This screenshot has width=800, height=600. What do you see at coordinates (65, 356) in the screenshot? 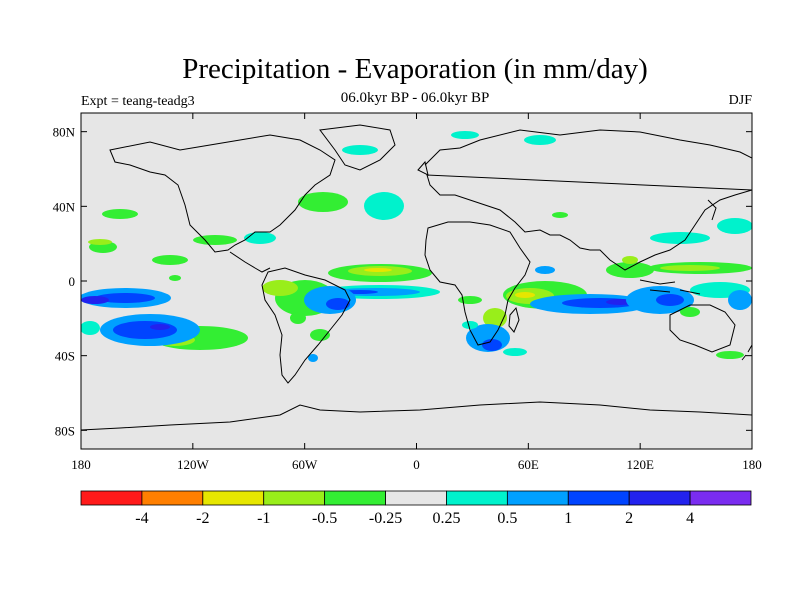
I see `y-tick-label: 40S` at bounding box center [65, 356].